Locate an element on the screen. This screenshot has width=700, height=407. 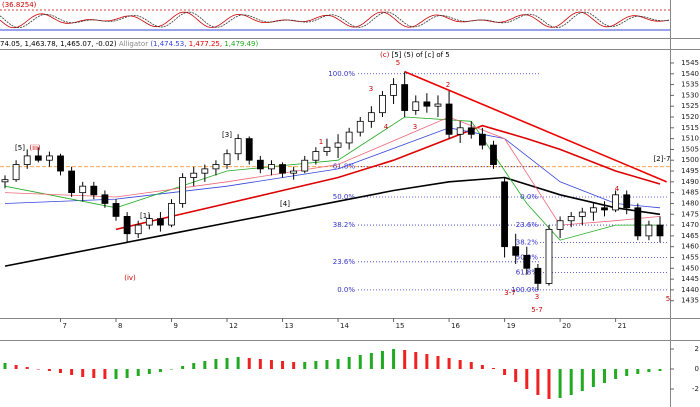
wave-label: 5-7 is located at coordinates (536, 310).